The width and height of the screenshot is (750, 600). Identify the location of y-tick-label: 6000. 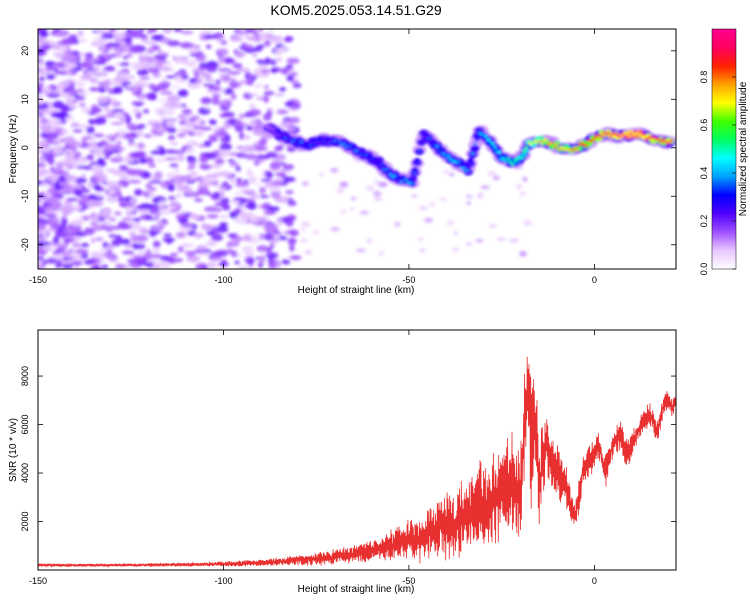
(25, 425).